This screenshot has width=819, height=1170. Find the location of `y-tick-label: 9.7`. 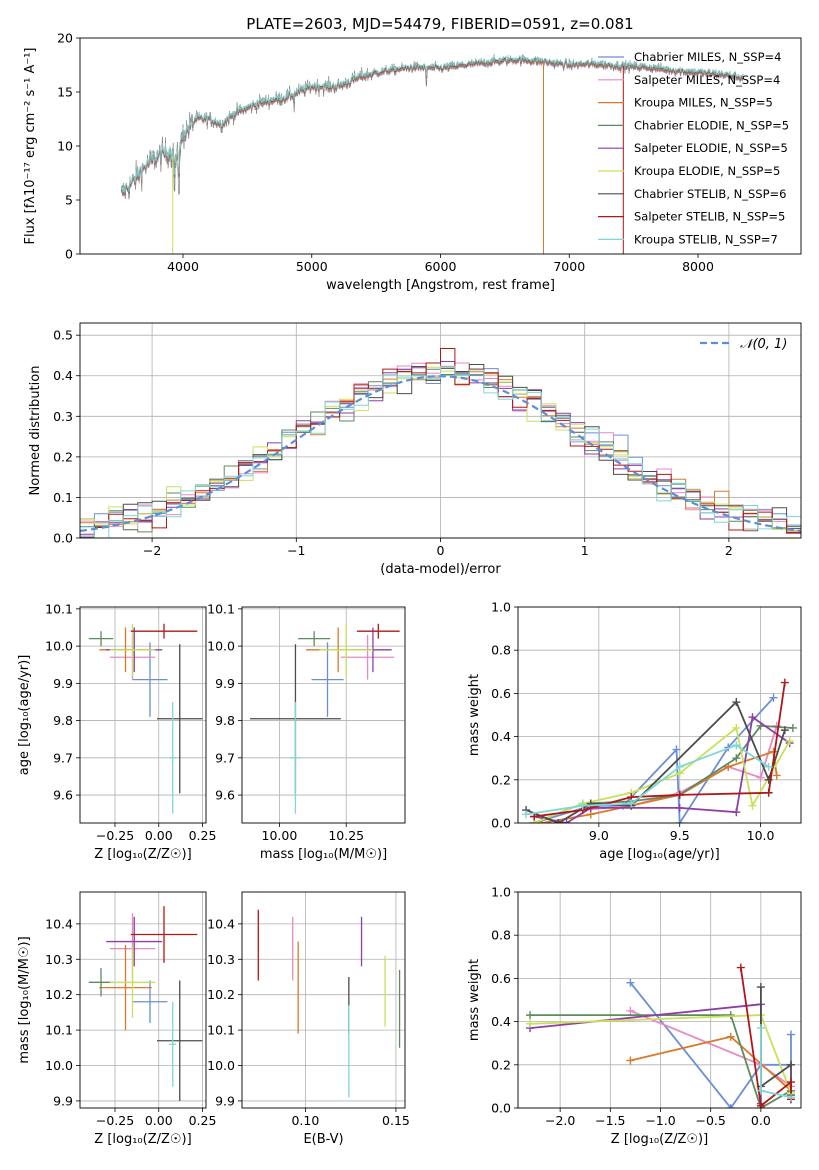

y-tick-label: 9.7 is located at coordinates (63, 757).